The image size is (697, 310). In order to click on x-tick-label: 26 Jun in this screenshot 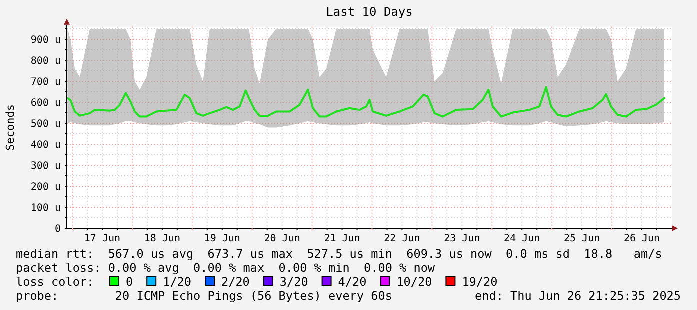, I will do `click(642, 239)`.